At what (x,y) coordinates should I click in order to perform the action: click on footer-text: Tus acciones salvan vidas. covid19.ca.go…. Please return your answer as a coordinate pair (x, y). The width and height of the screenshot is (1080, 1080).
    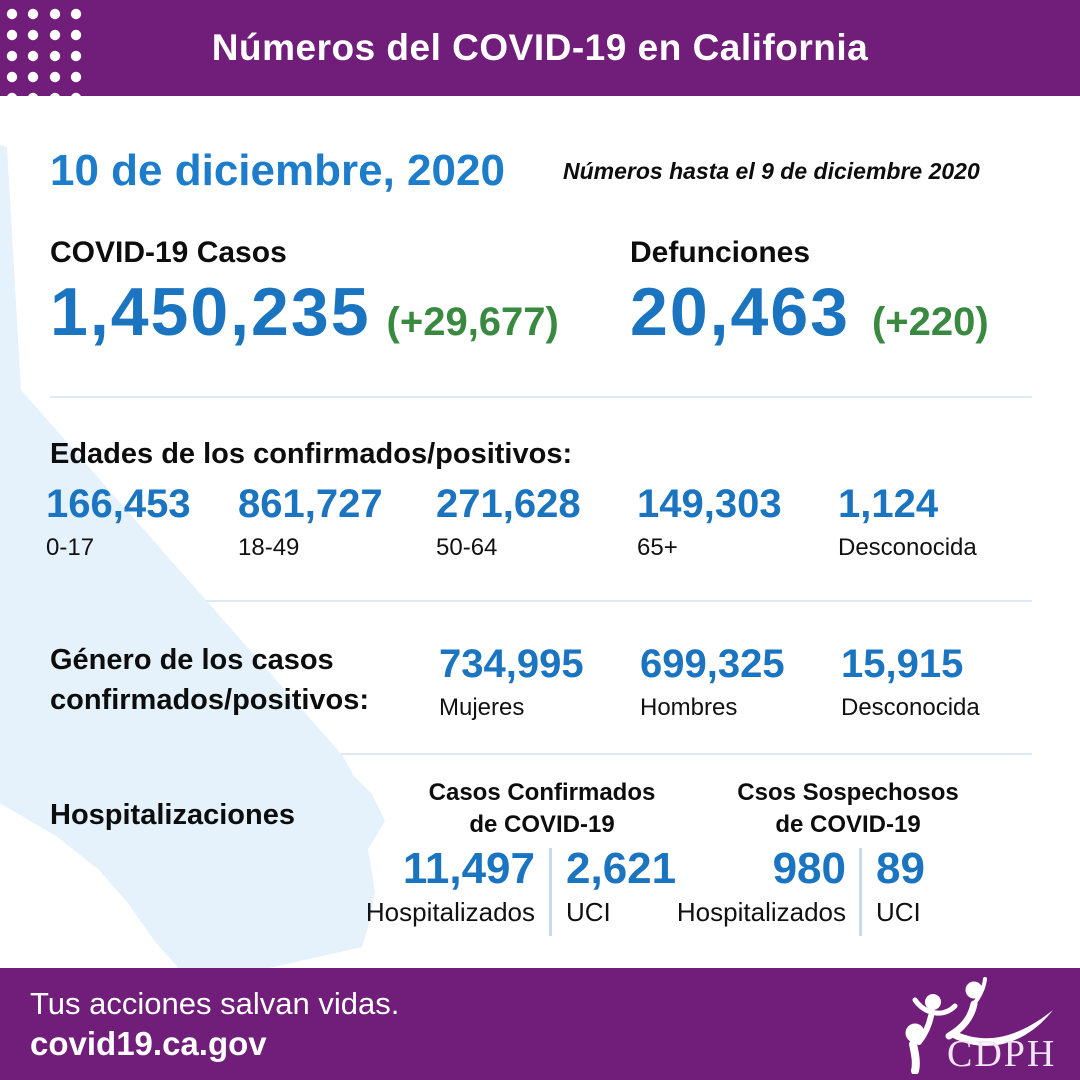
    Looking at the image, I should click on (214, 1024).